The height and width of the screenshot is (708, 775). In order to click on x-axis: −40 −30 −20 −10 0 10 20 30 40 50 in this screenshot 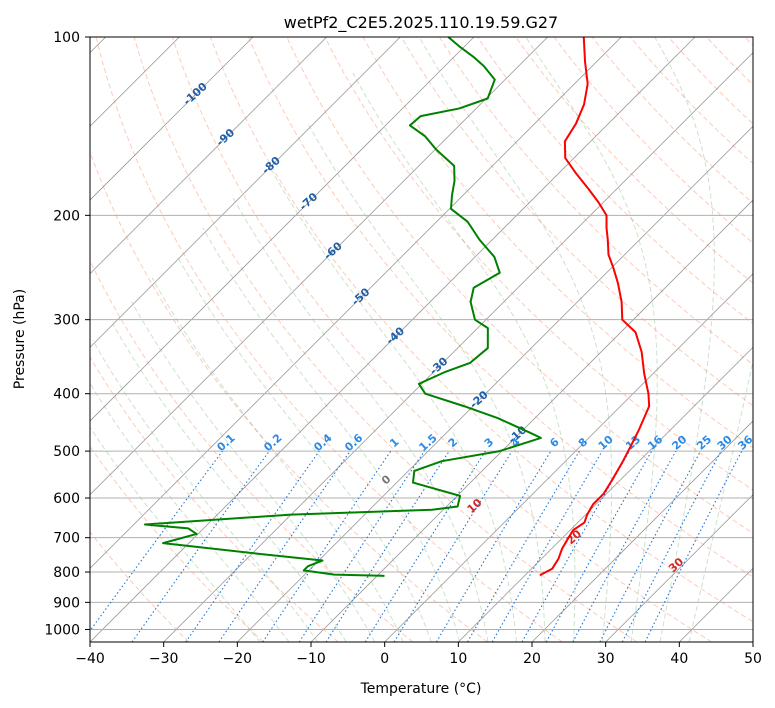, I will do `click(418, 654)`.